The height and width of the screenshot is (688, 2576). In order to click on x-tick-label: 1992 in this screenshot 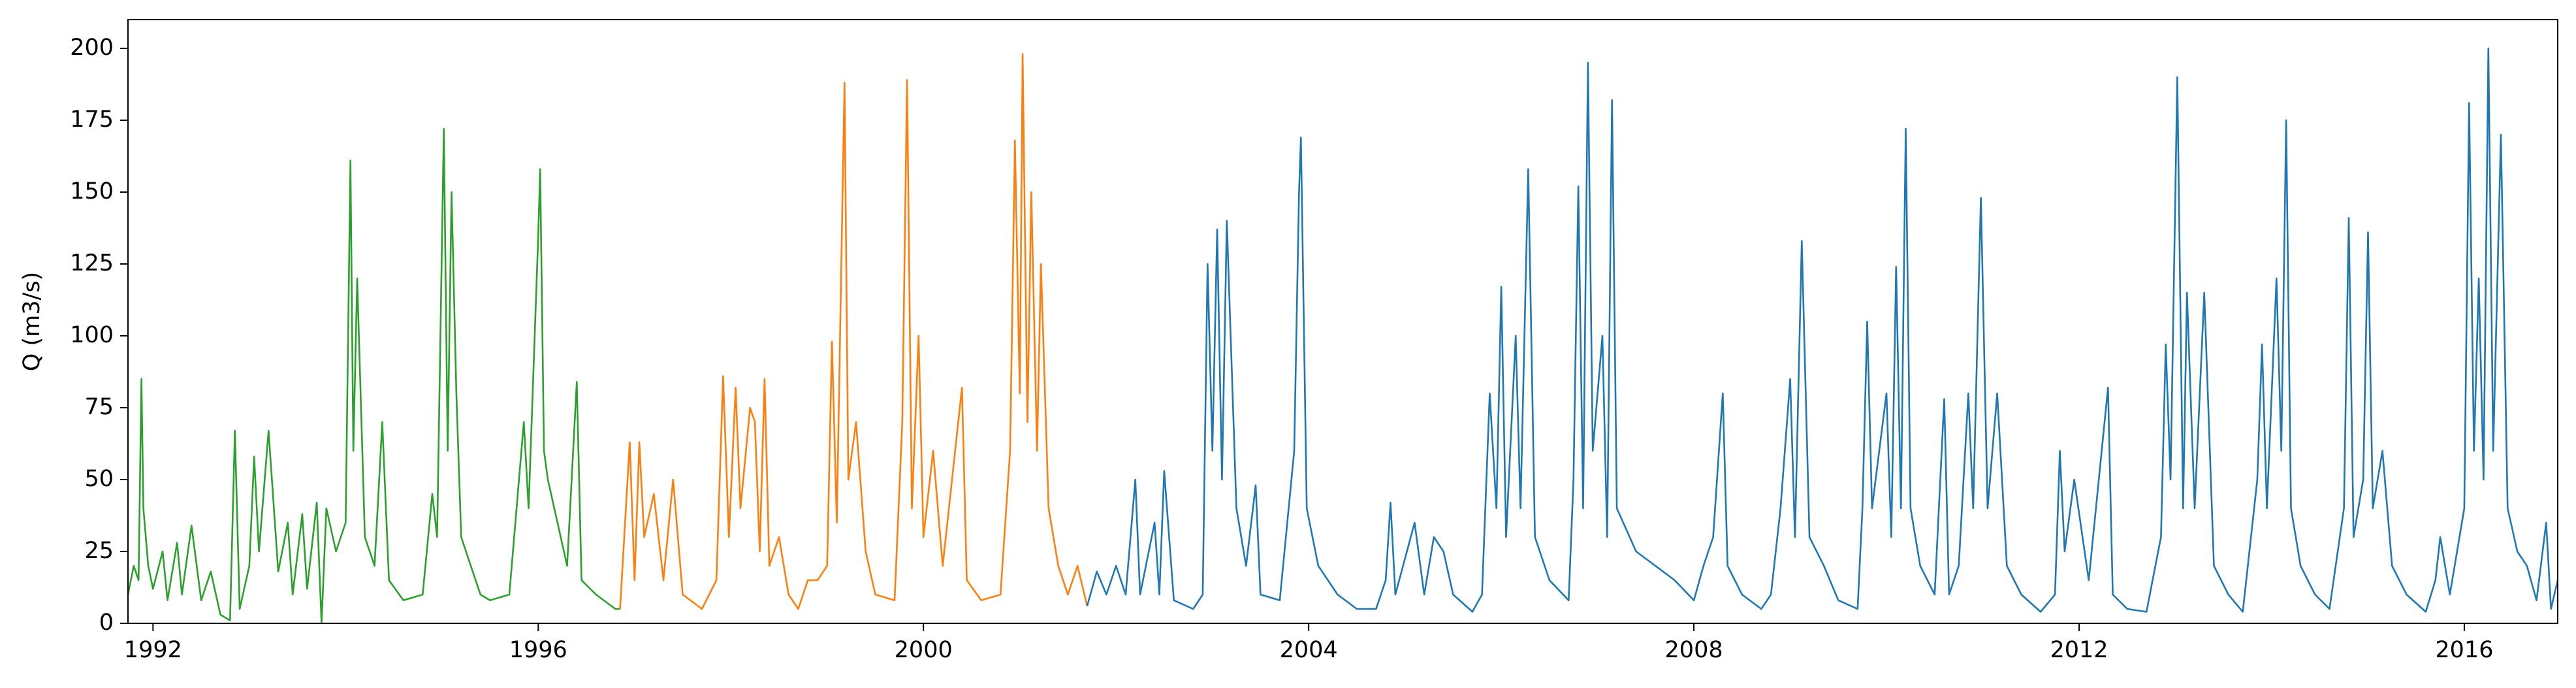, I will do `click(153, 650)`.